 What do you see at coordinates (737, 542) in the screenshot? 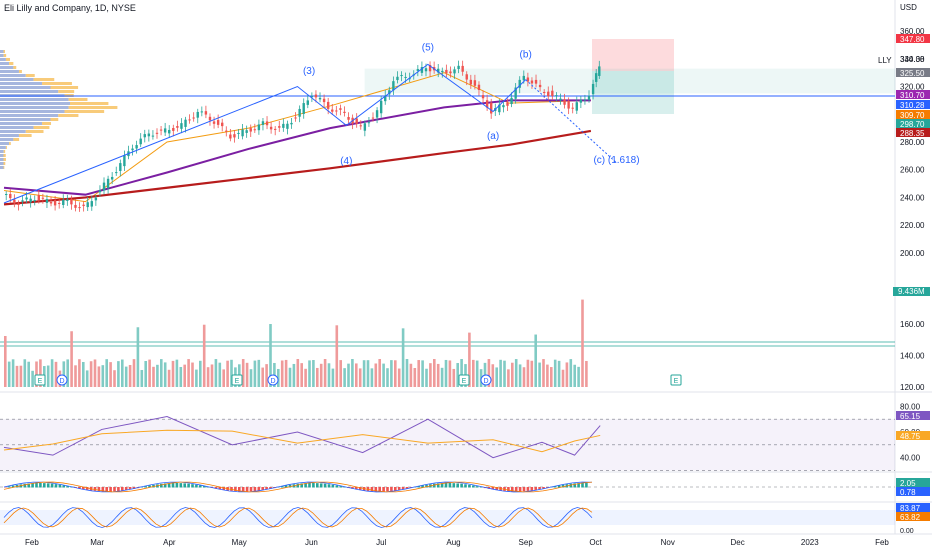
I see `x-tick-label: Dec` at bounding box center [737, 542].